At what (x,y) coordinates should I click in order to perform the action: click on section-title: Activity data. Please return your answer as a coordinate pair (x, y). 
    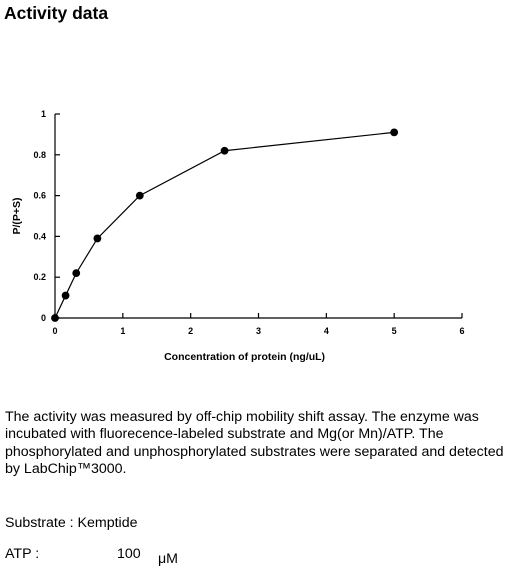
    Looking at the image, I should click on (56, 13).